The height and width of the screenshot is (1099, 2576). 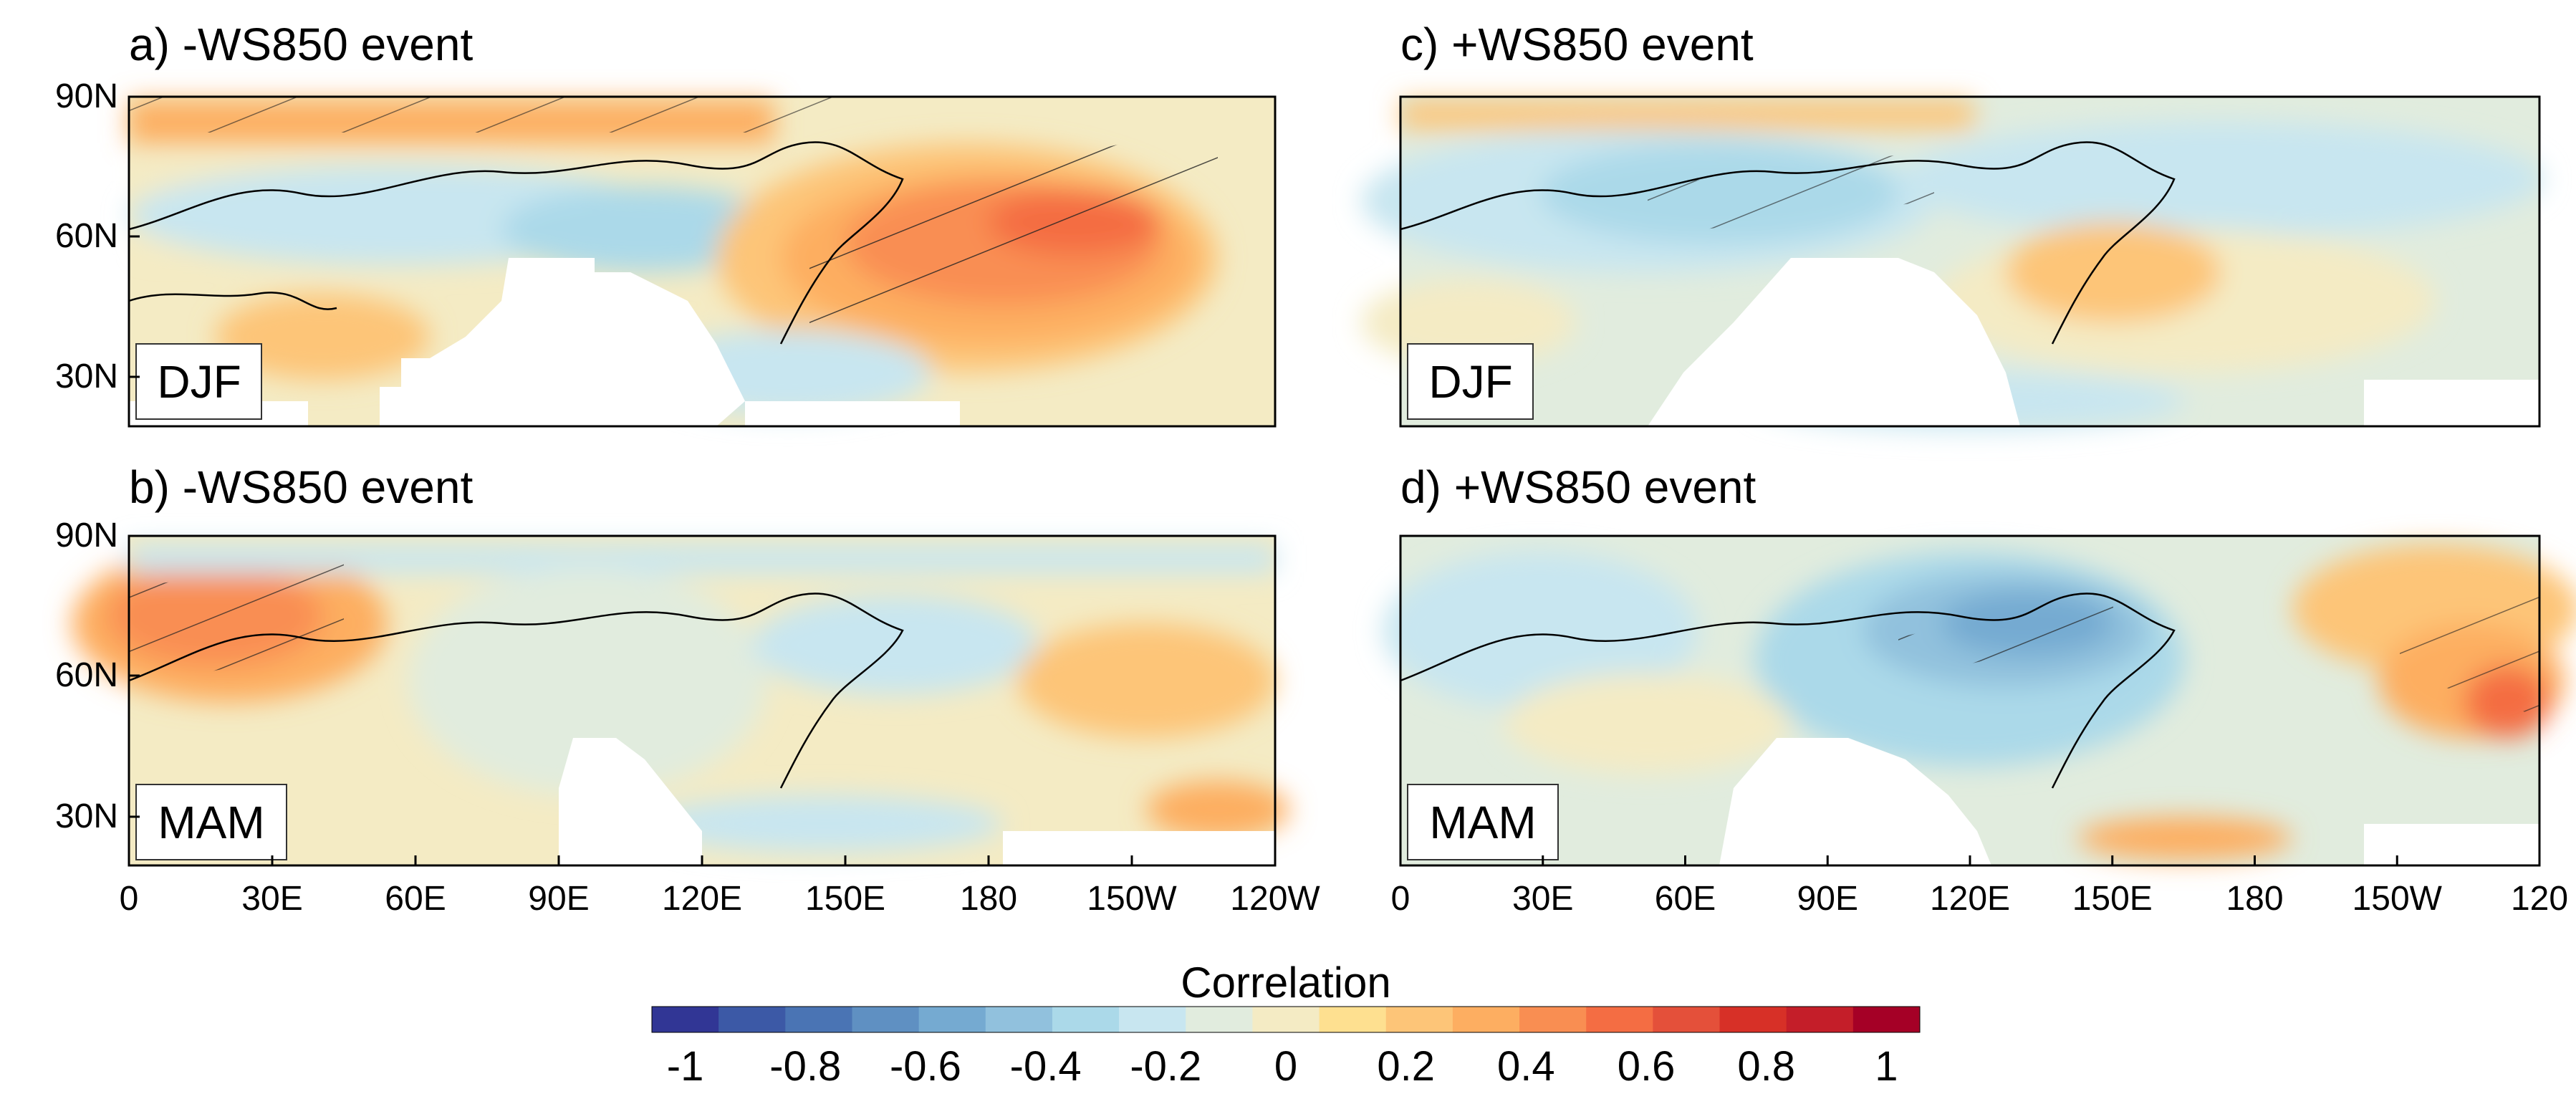 I want to click on panel-c-title: c) +WS850 event, so click(x=1577, y=45).